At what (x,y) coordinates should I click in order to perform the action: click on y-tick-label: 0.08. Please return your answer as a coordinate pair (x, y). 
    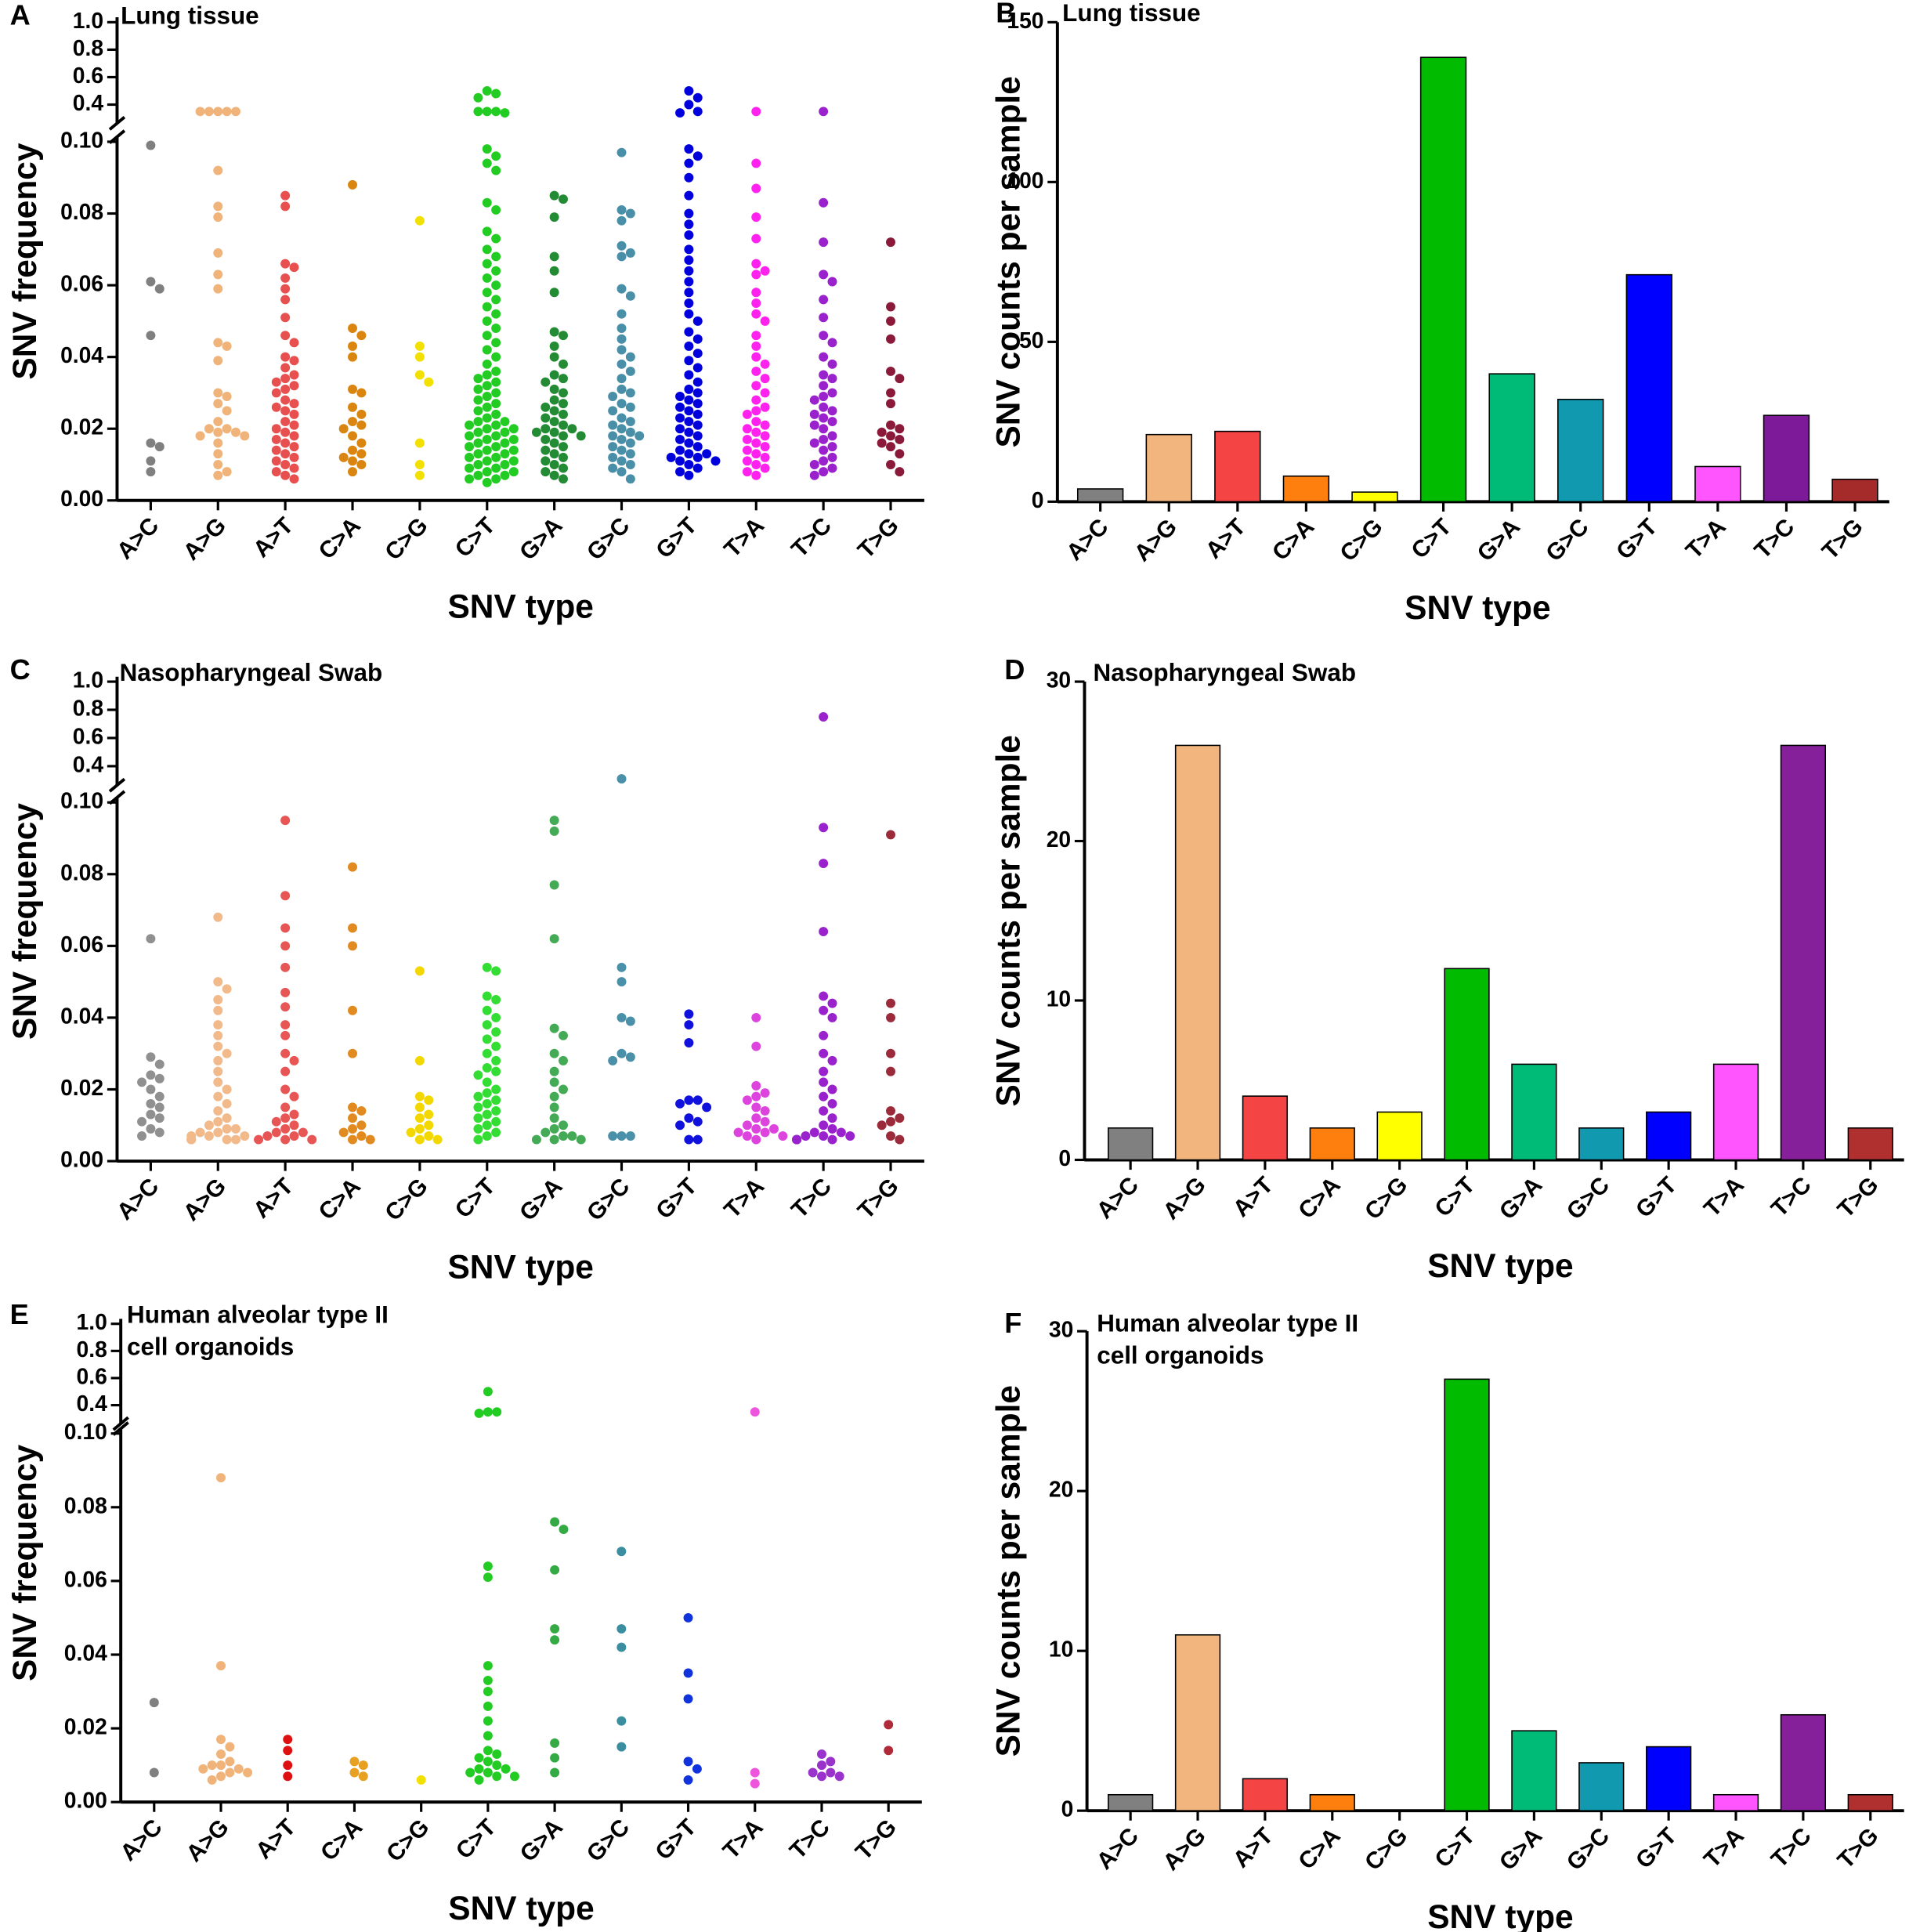
    Looking at the image, I should click on (81, 872).